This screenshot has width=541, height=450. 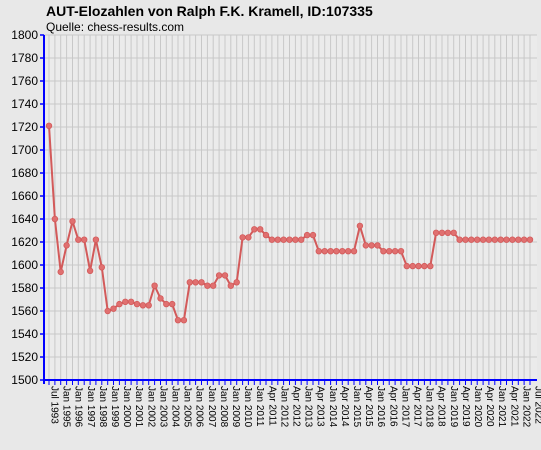 I want to click on x-tick-label: Jan 2017, so click(x=404, y=407).